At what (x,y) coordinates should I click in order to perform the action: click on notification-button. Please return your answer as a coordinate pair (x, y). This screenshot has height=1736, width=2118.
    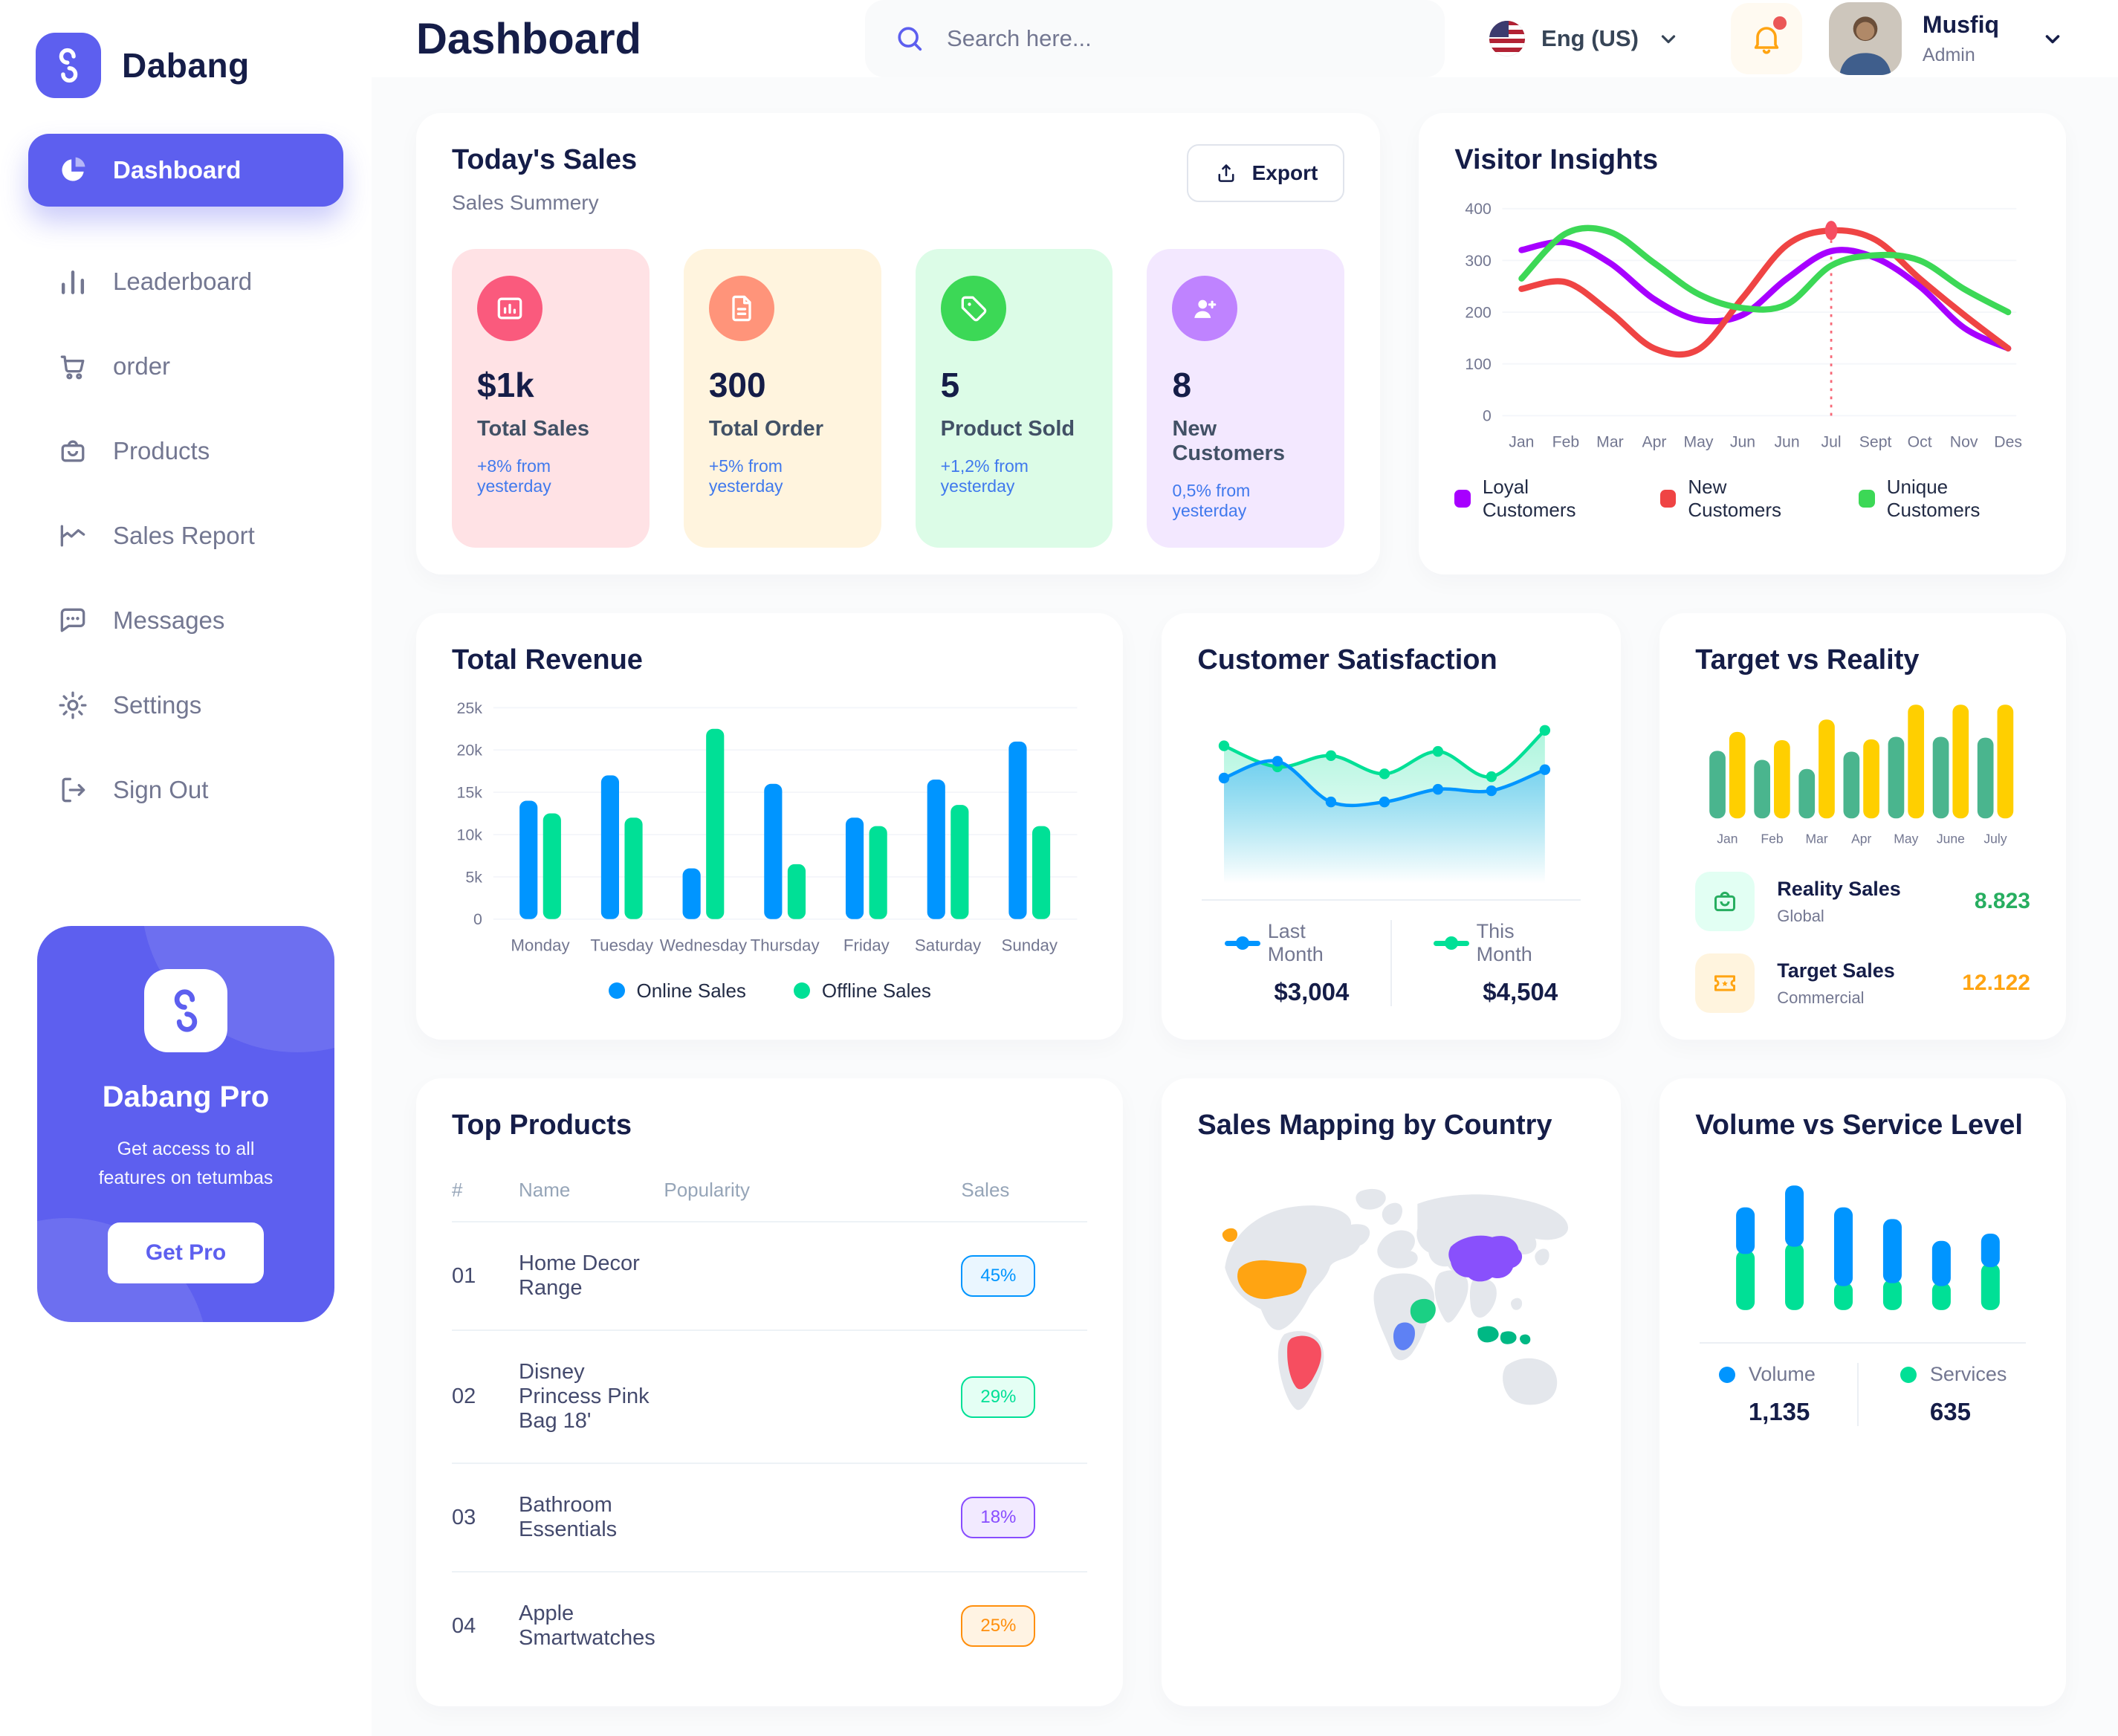
    Looking at the image, I should click on (1766, 38).